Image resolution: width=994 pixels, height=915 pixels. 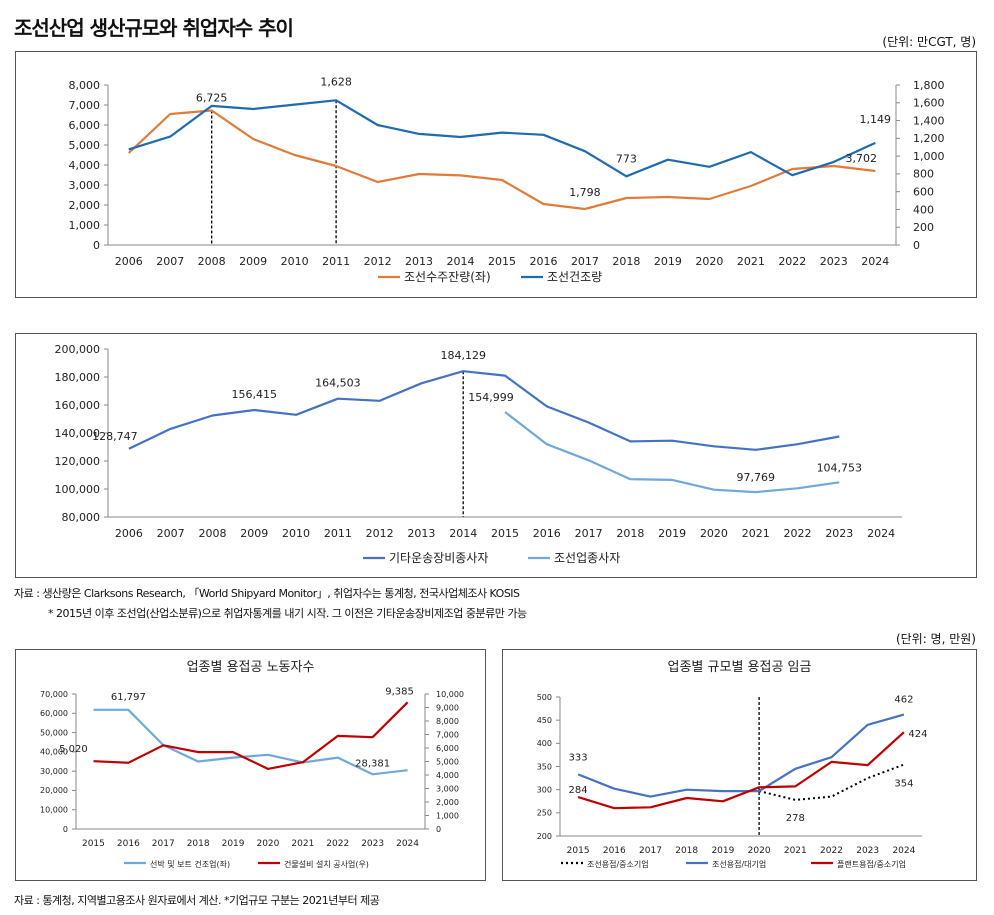 I want to click on y-tick-label-right: 10,000, so click(x=450, y=694).